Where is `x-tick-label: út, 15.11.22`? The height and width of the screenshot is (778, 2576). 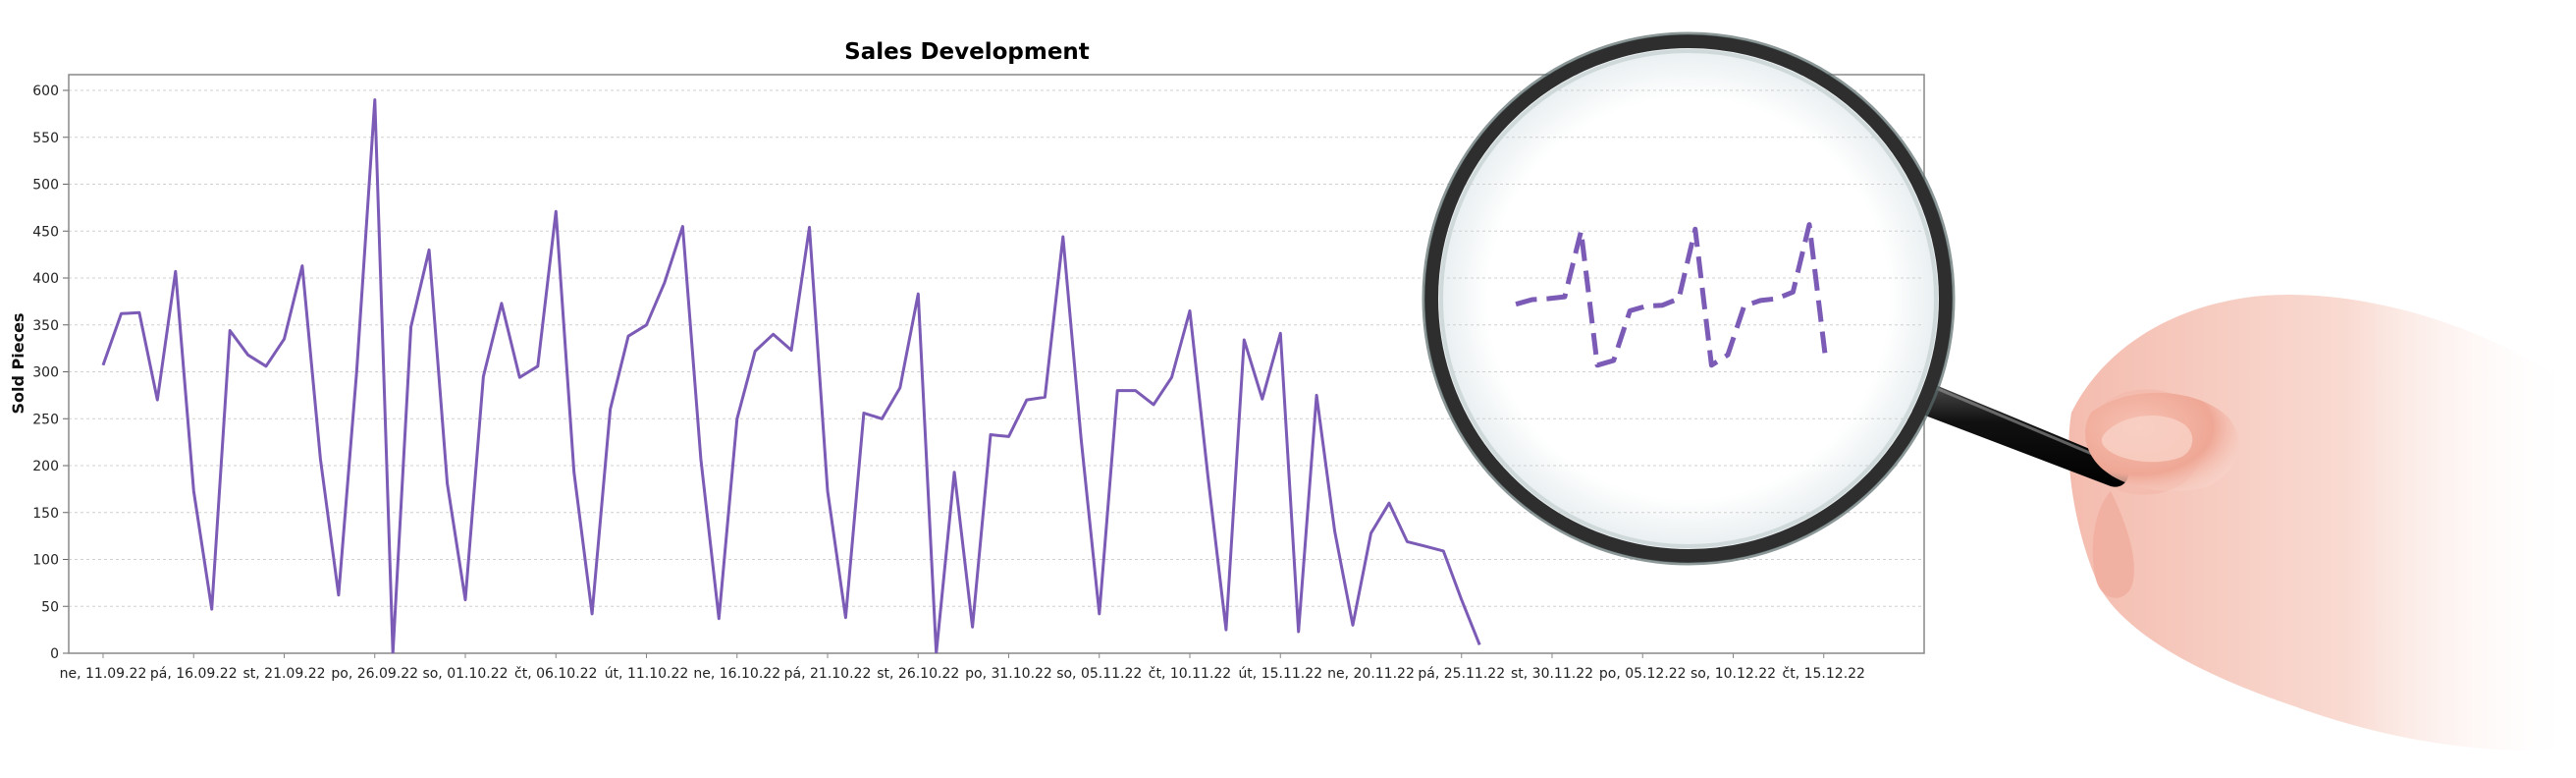
x-tick-label: út, 15.11.22 is located at coordinates (1280, 674).